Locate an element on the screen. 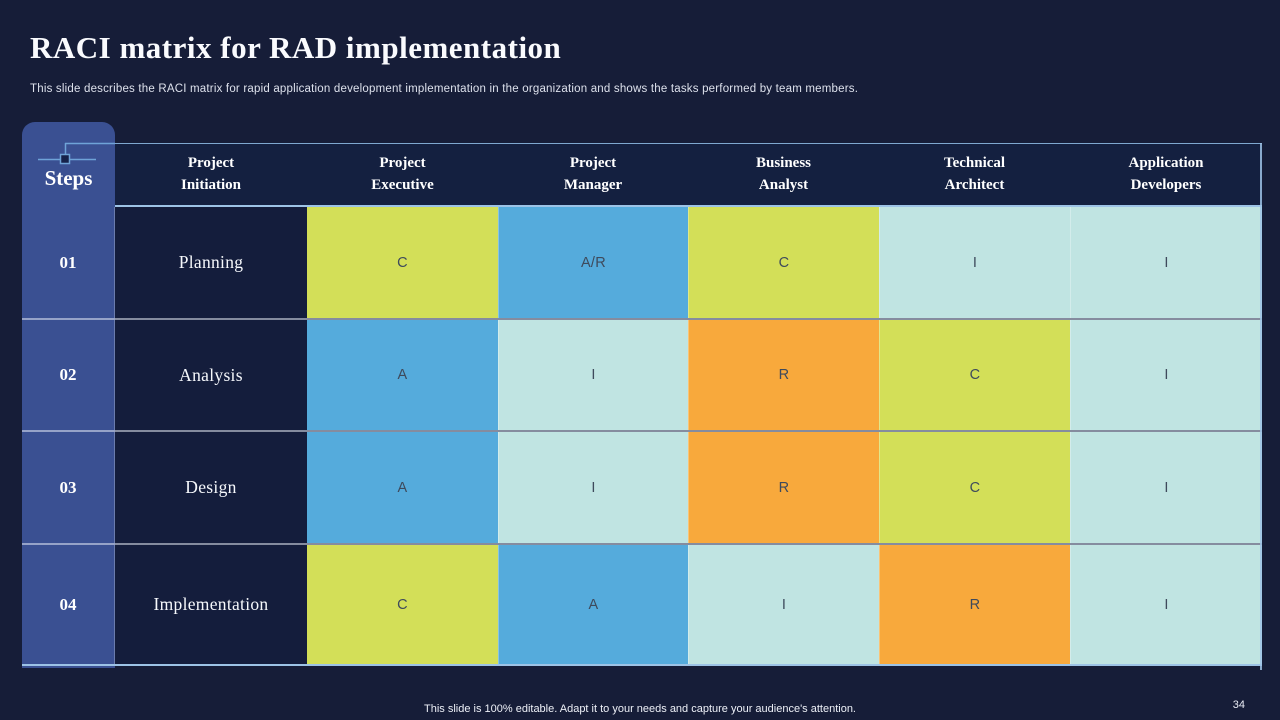 Image resolution: width=1280 pixels, height=720 pixels. task-name: Design is located at coordinates (211, 487).